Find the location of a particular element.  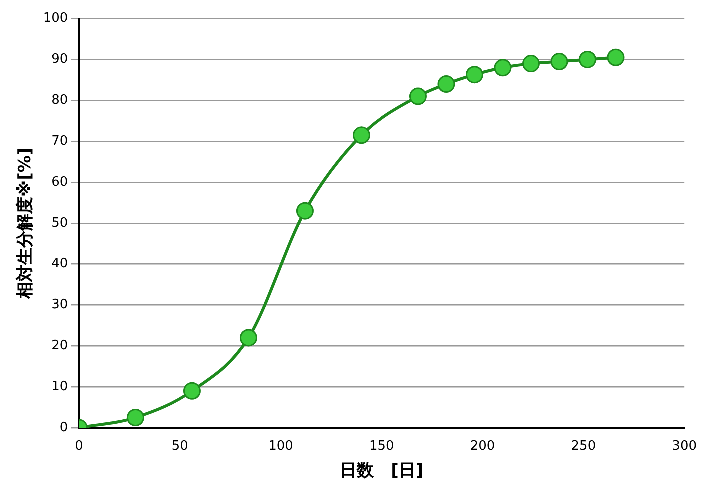

y-tick-label: 0 is located at coordinates (64, 428).